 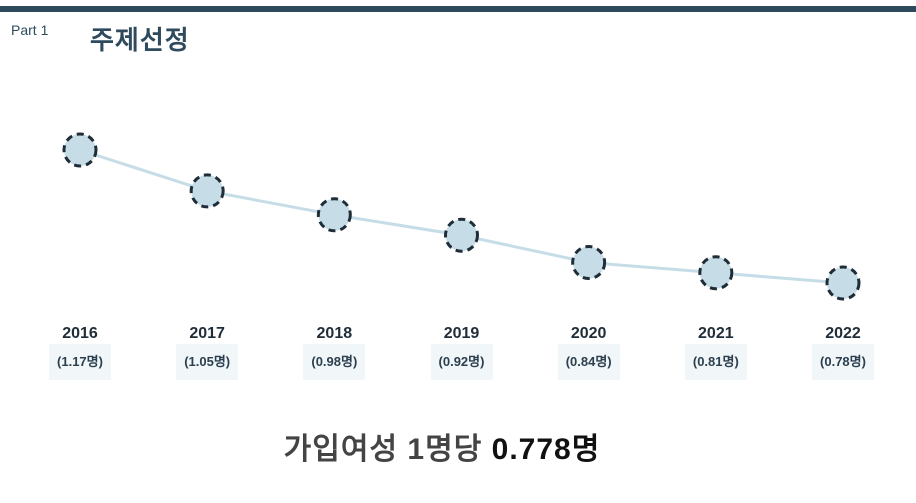 I want to click on summary-value: 0.778명, so click(x=546, y=449).